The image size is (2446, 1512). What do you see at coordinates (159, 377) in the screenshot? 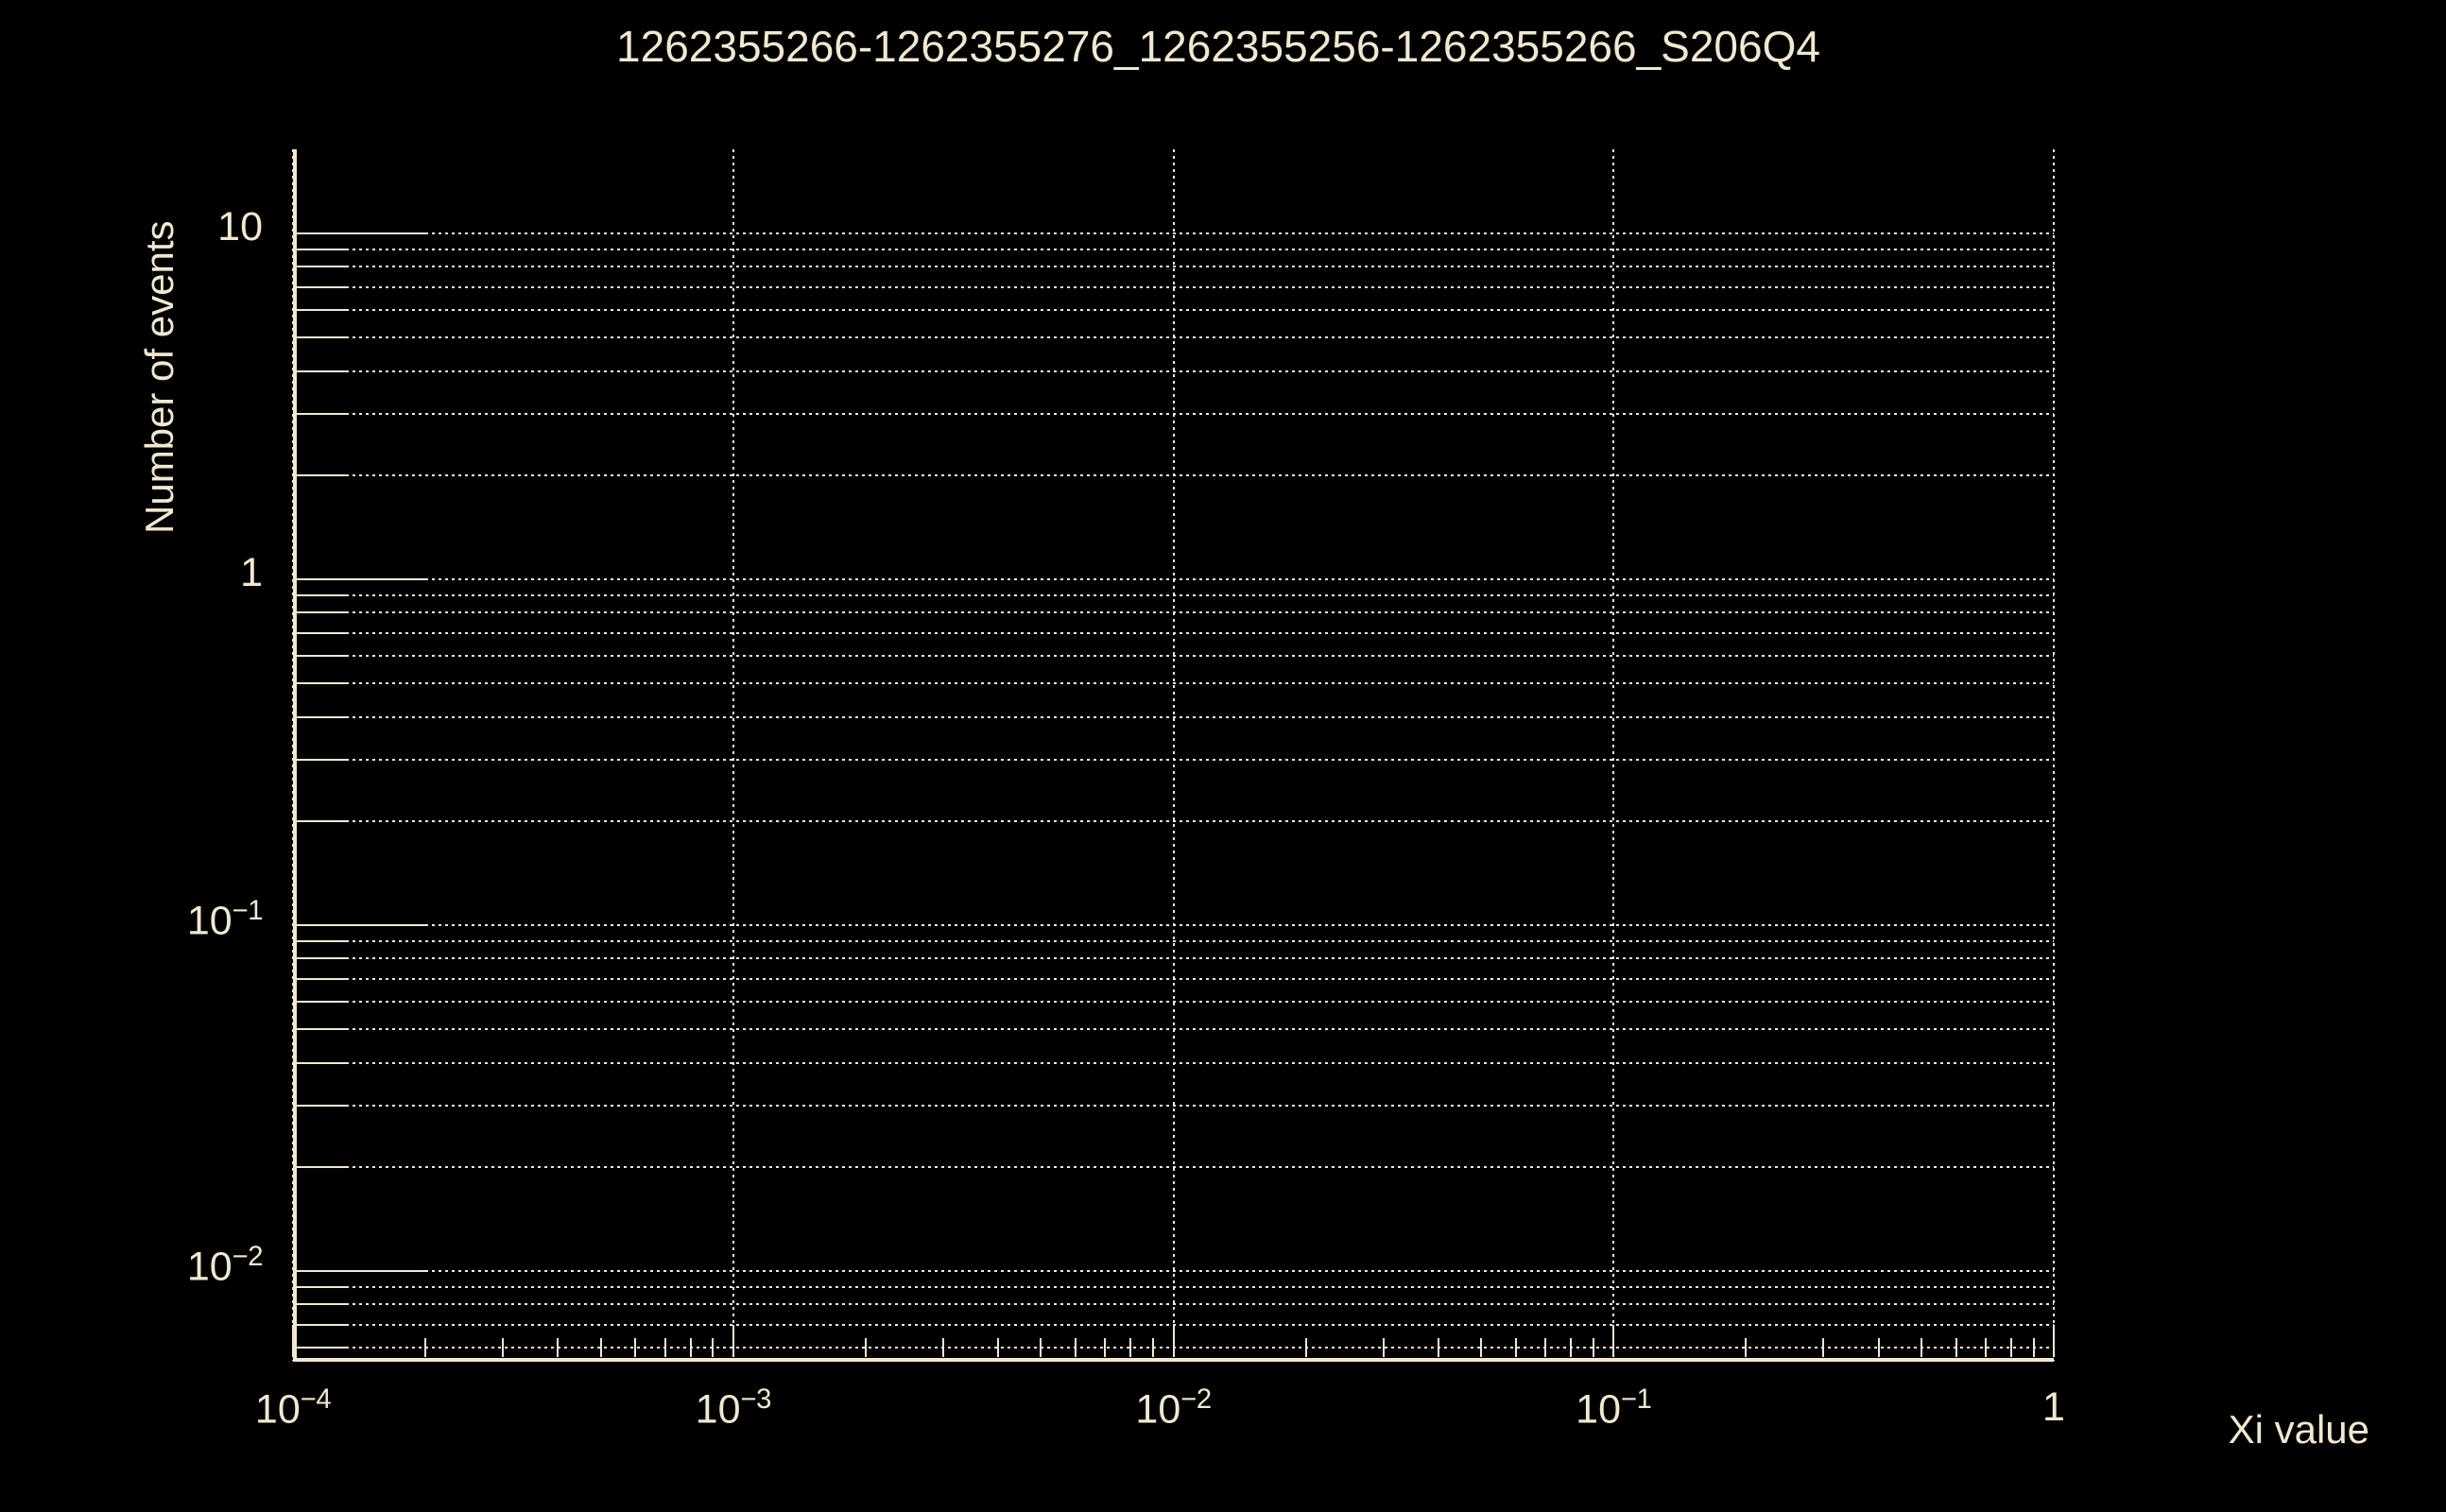
I see `y-axis-label: Number of events` at bounding box center [159, 377].